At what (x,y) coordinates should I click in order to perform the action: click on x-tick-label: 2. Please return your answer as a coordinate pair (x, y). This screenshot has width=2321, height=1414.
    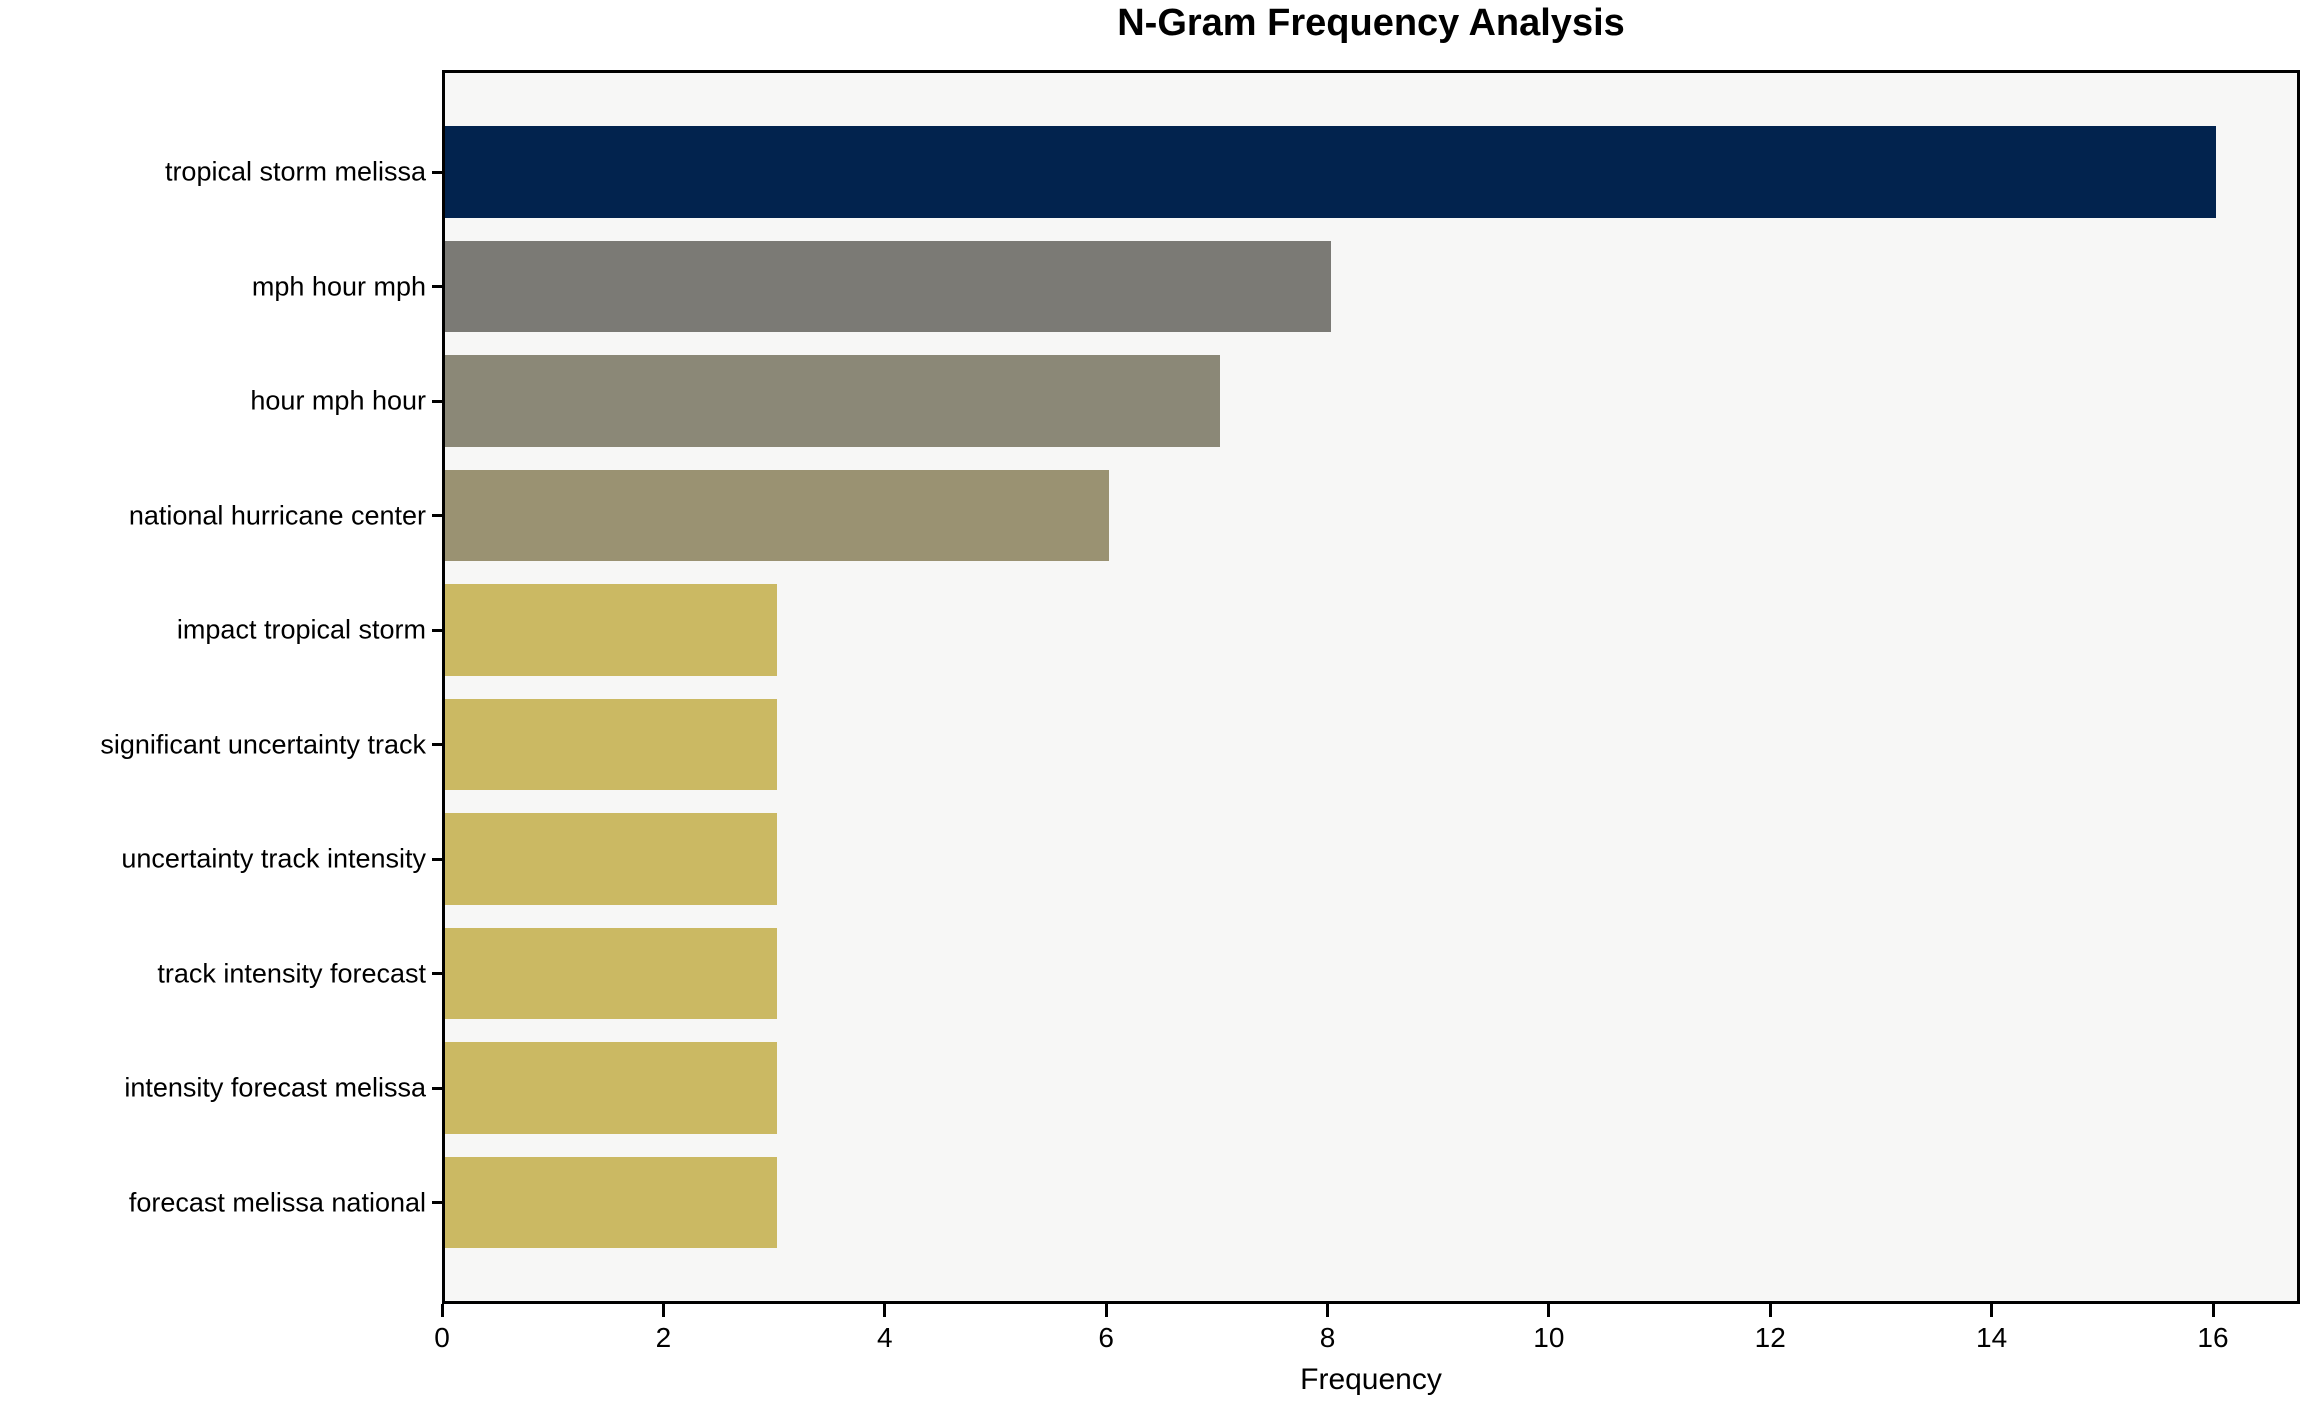
    Looking at the image, I should click on (663, 1337).